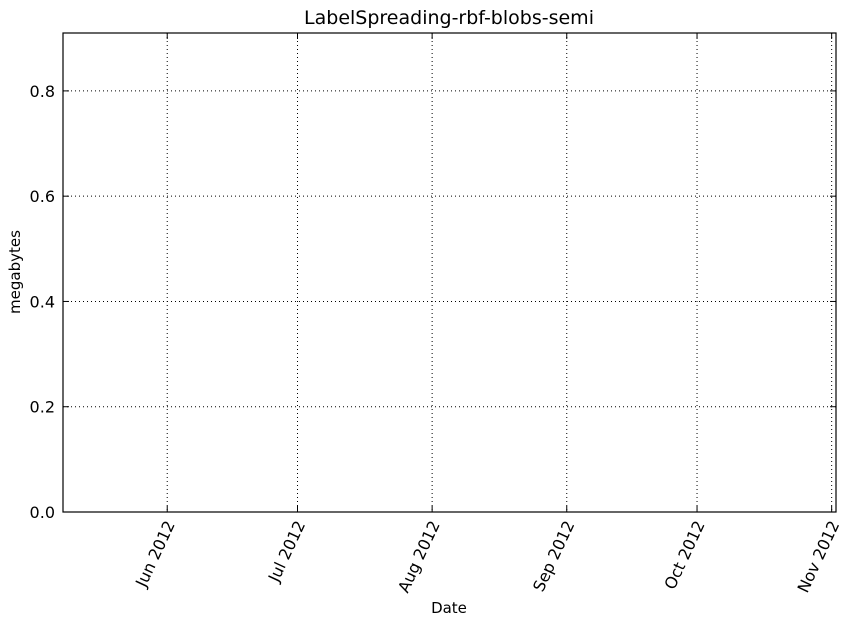 Image resolution: width=856 pixels, height=624 pixels. Describe the element at coordinates (42, 301) in the screenshot. I see `y-tick-label: 0.4` at that location.